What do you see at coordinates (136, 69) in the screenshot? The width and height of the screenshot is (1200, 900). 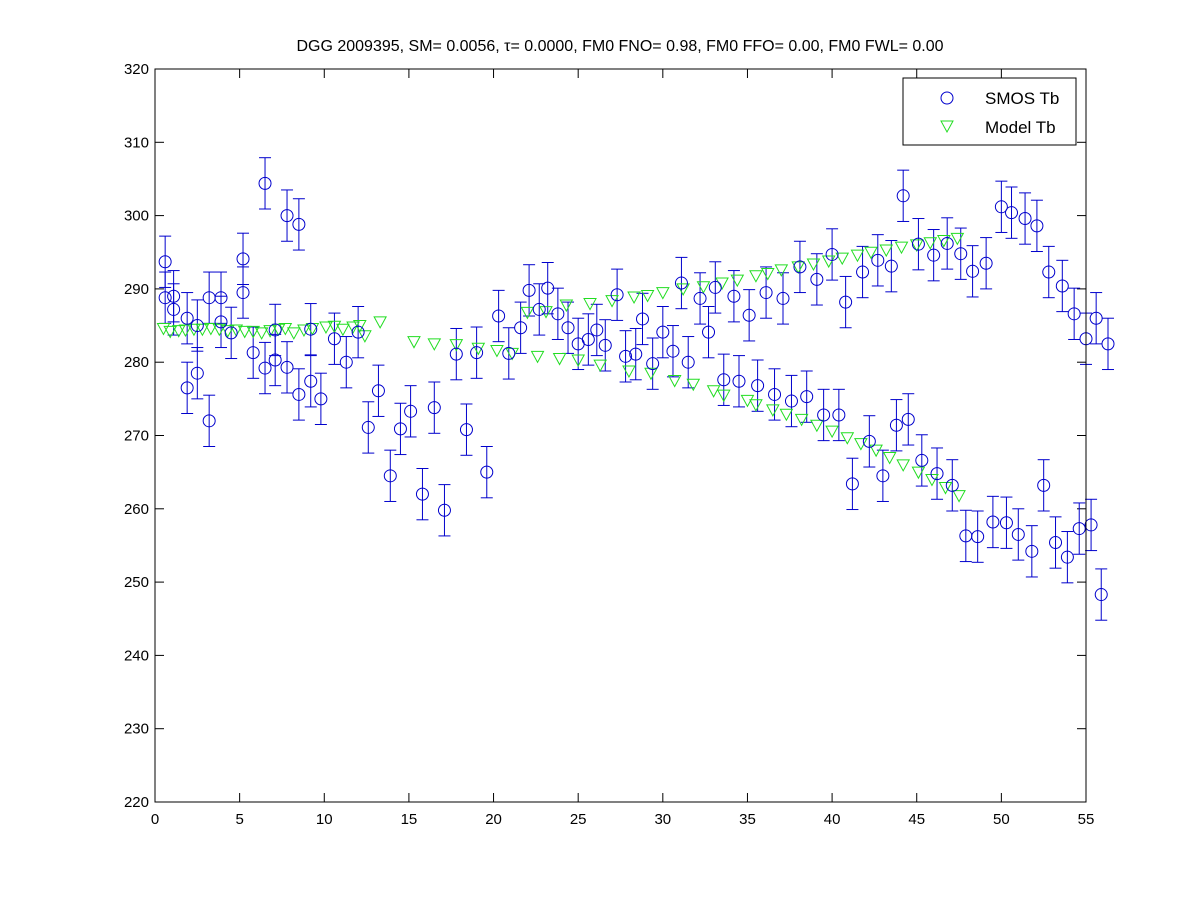 I see `y-tick-label: 320` at bounding box center [136, 69].